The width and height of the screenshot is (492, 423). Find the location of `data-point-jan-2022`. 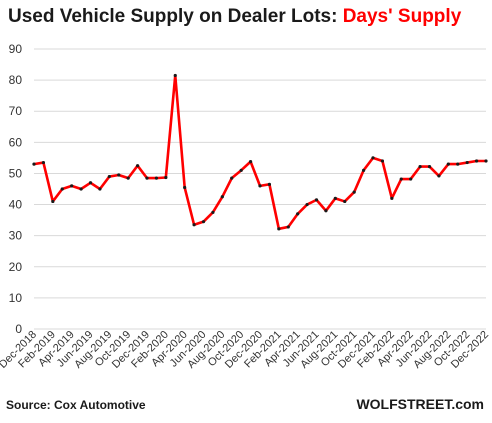

data-point-jan-2022 is located at coordinates (382, 161).